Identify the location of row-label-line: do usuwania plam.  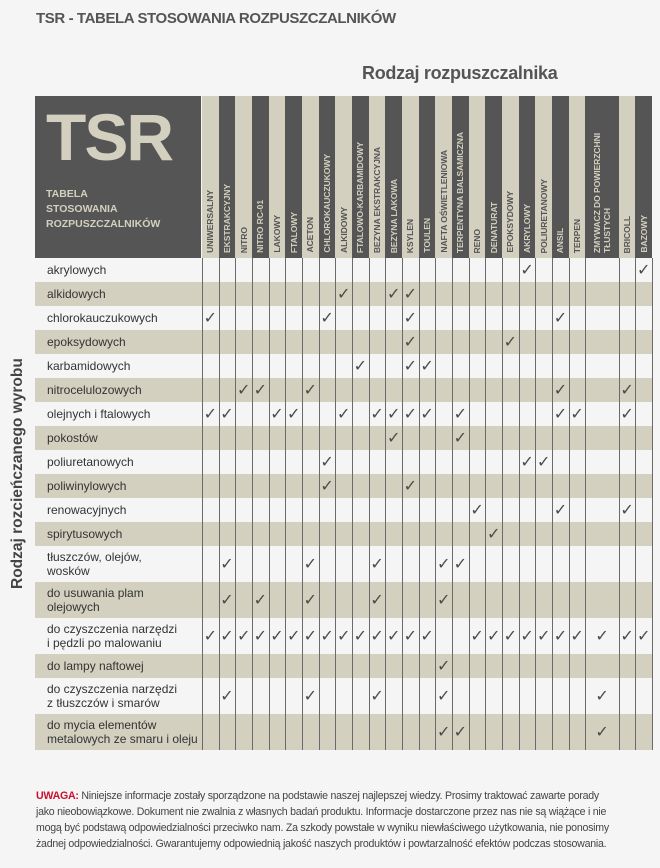
(95, 593).